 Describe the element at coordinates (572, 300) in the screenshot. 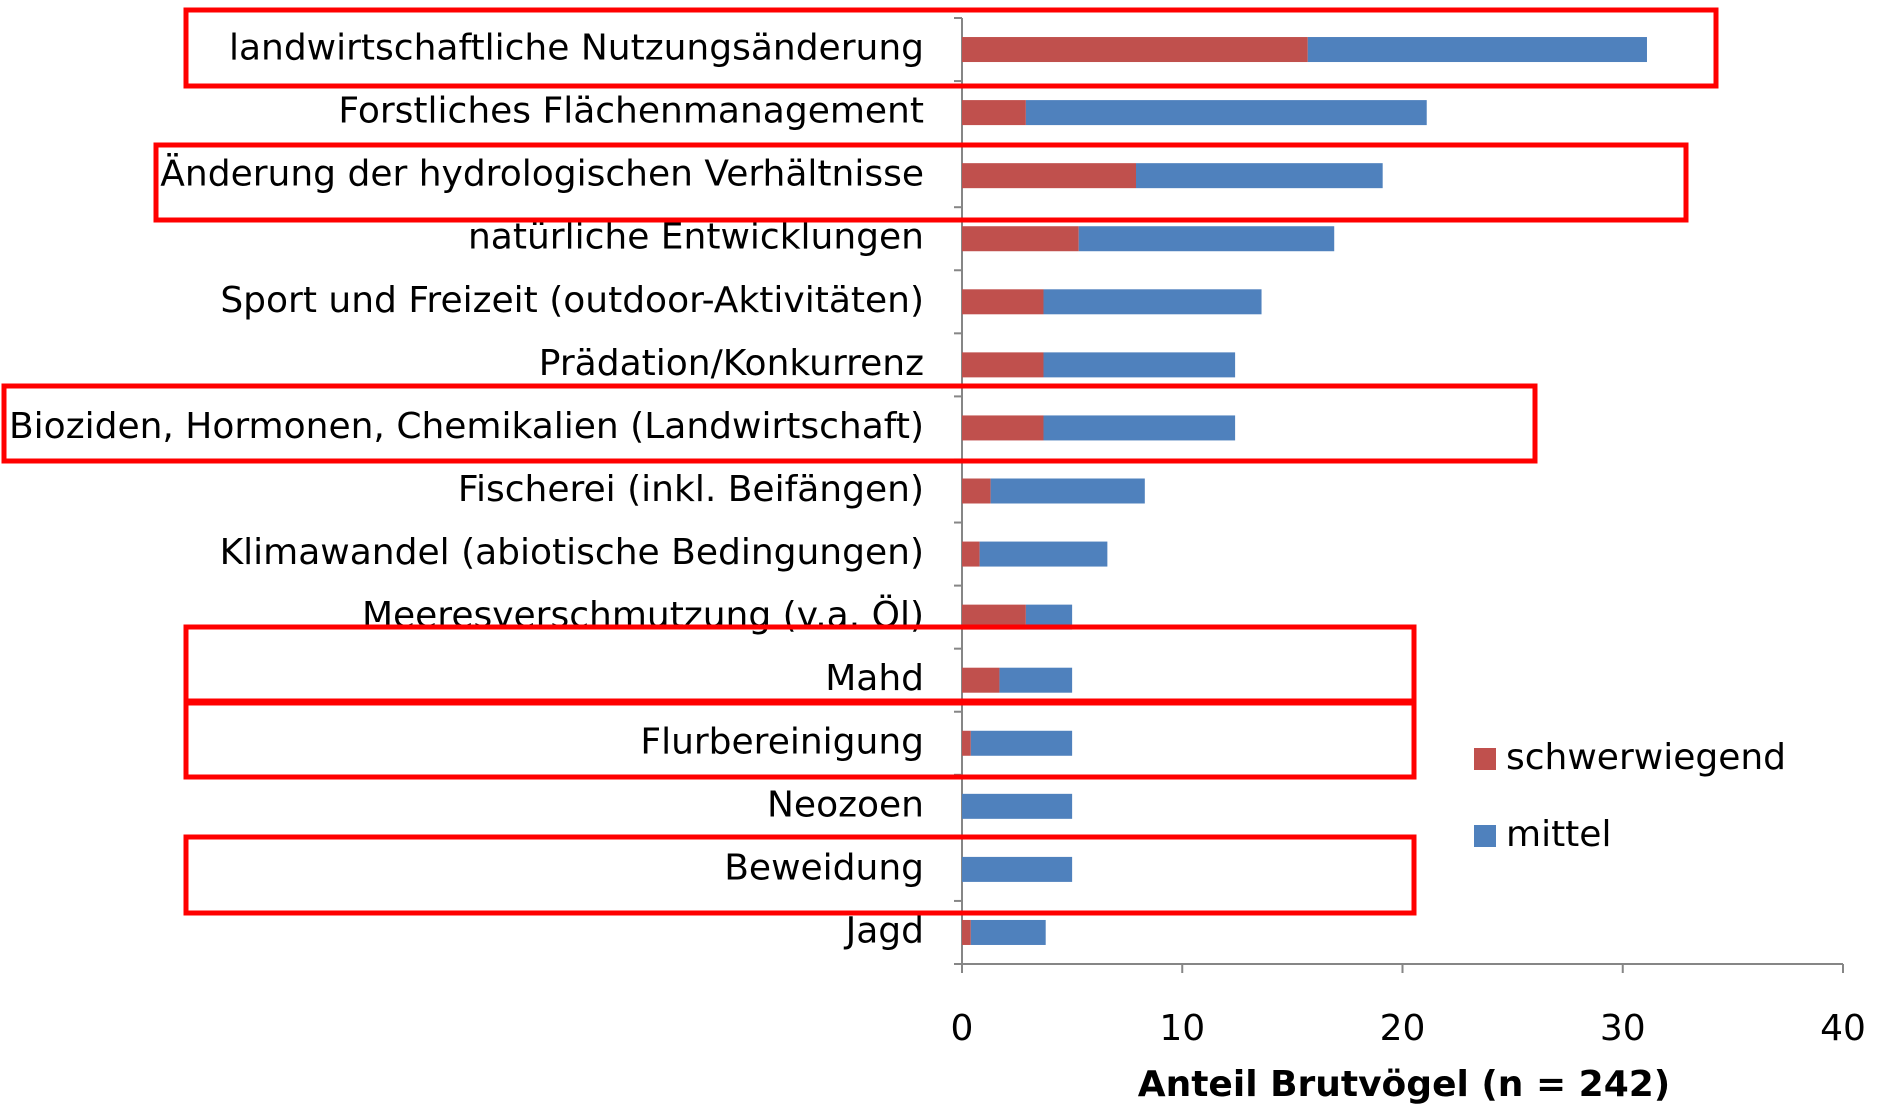

I see `y-tick-label: Sport und Freizeit (outdoor-Aktivitäten)` at that location.